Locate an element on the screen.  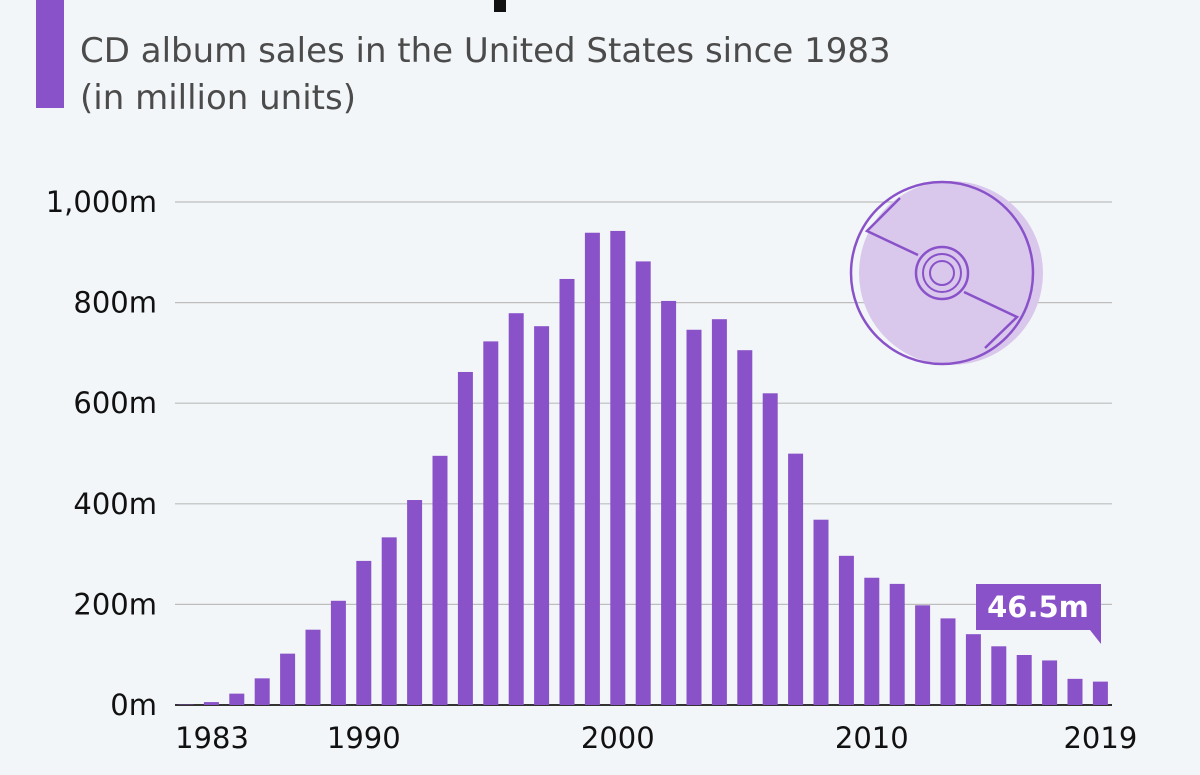
bar-2014 is located at coordinates (973, 669).